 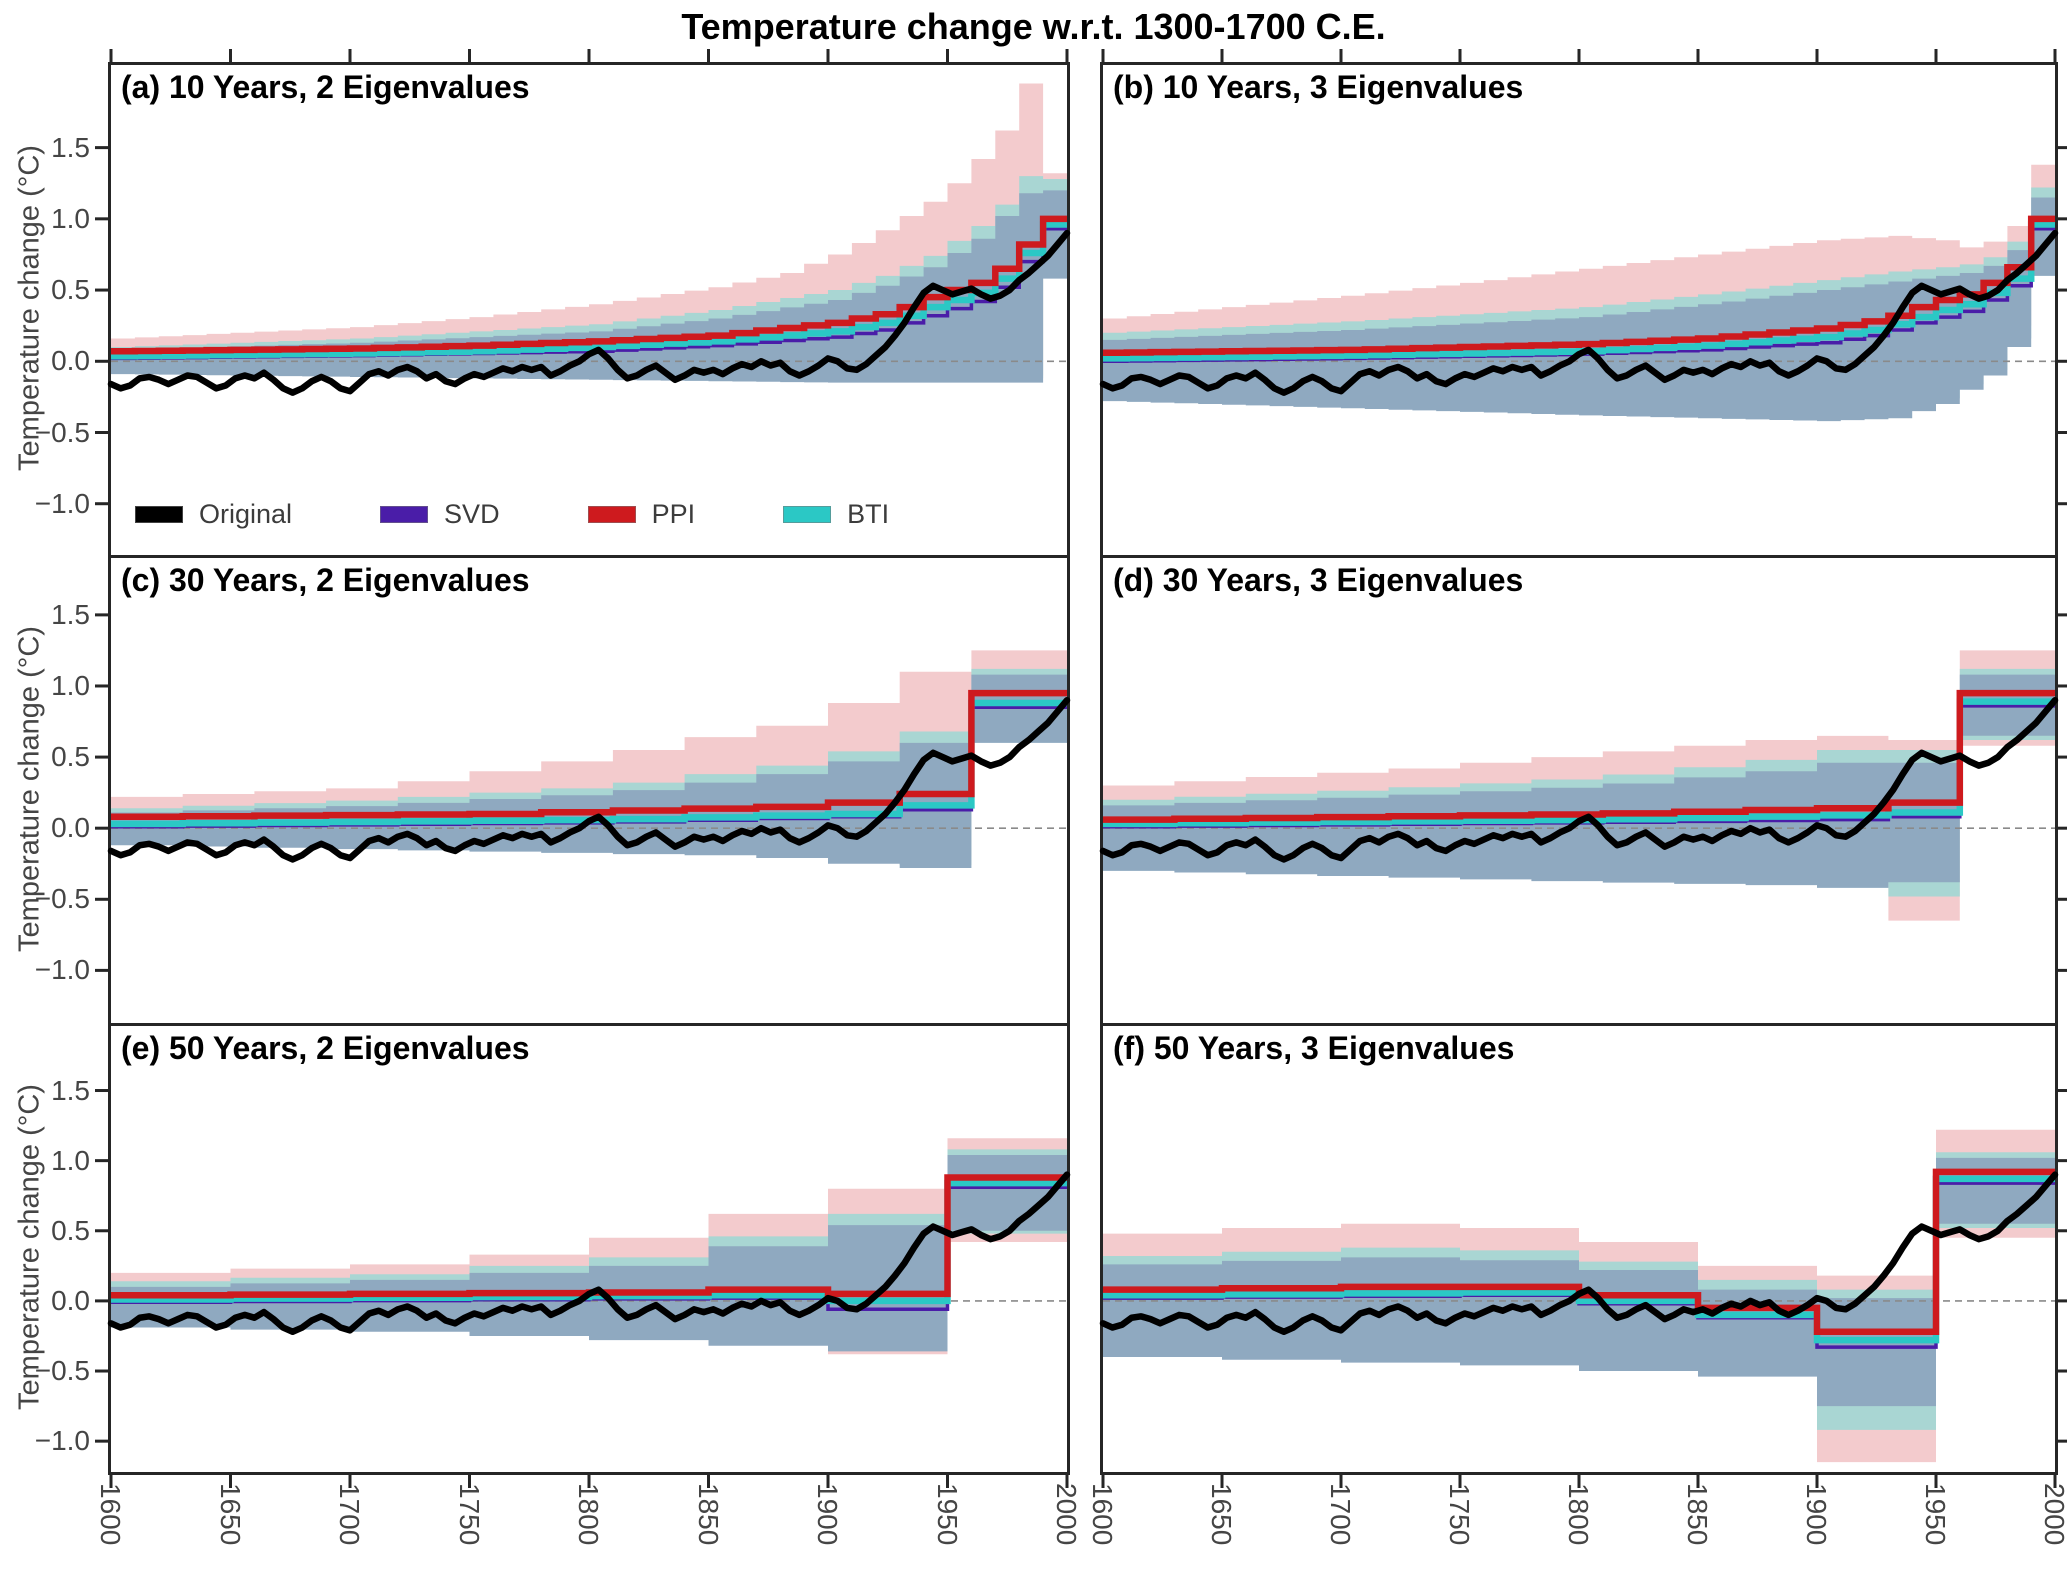 I want to click on legend-item-ppi: PPI, so click(x=641, y=514).